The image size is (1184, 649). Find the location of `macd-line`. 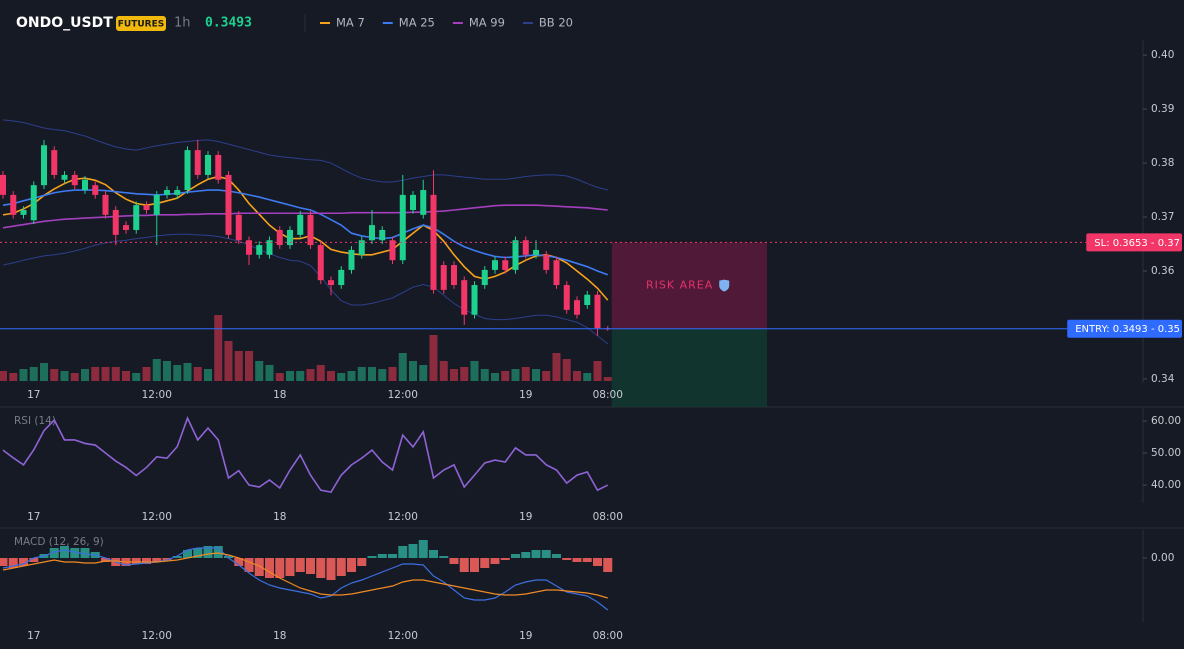

macd-line is located at coordinates (305, 579).